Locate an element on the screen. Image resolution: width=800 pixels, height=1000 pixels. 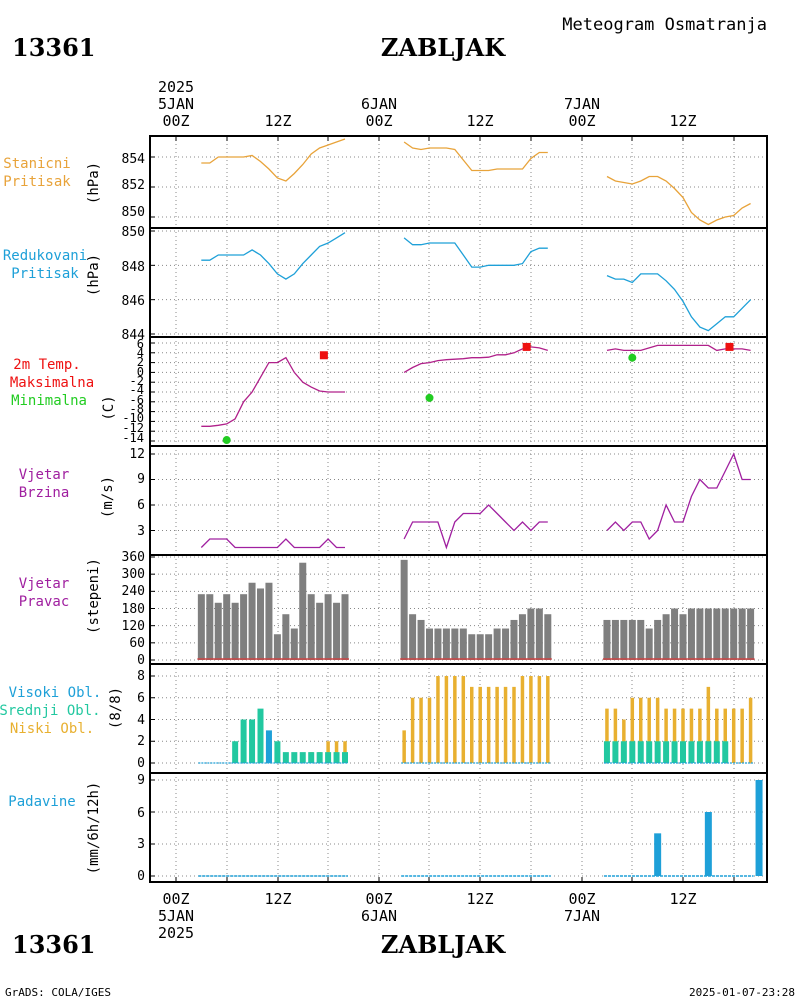
p2-unit: (hPa) is located at coordinates (94, 275).